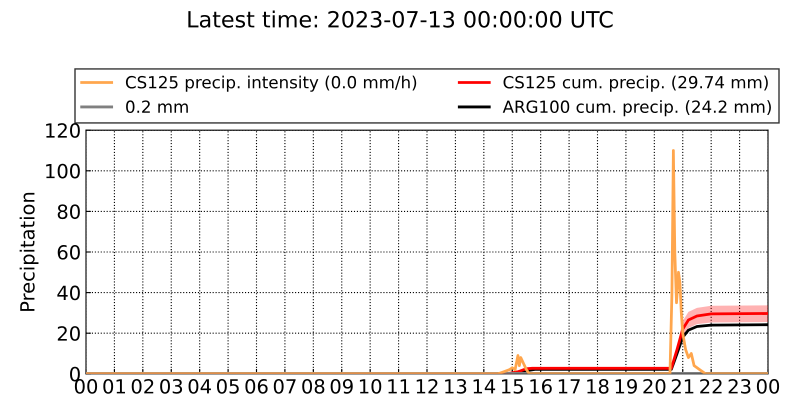 Image resolution: width=800 pixels, height=420 pixels. What do you see at coordinates (69, 212) in the screenshot?
I see `y-tick-label: 80` at bounding box center [69, 212].